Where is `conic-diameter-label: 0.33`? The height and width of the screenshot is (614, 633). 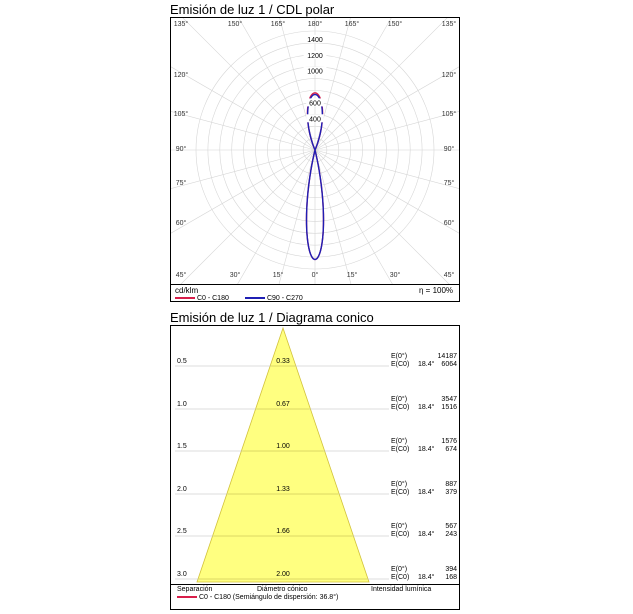
conic-diameter-label: 0.33 is located at coordinates (283, 361).